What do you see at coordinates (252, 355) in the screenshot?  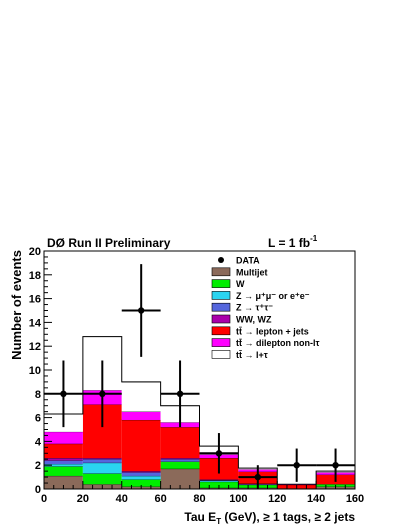 I see `legend-label-7: tt̄ → l+τ` at bounding box center [252, 355].